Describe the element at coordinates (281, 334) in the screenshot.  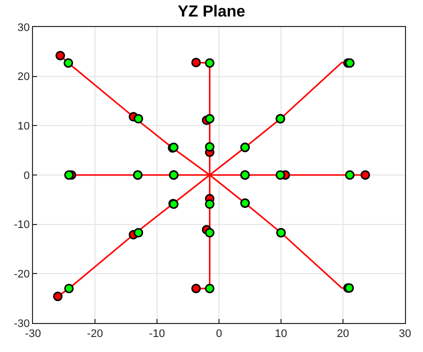
I see `x-tick-label: 10` at that location.